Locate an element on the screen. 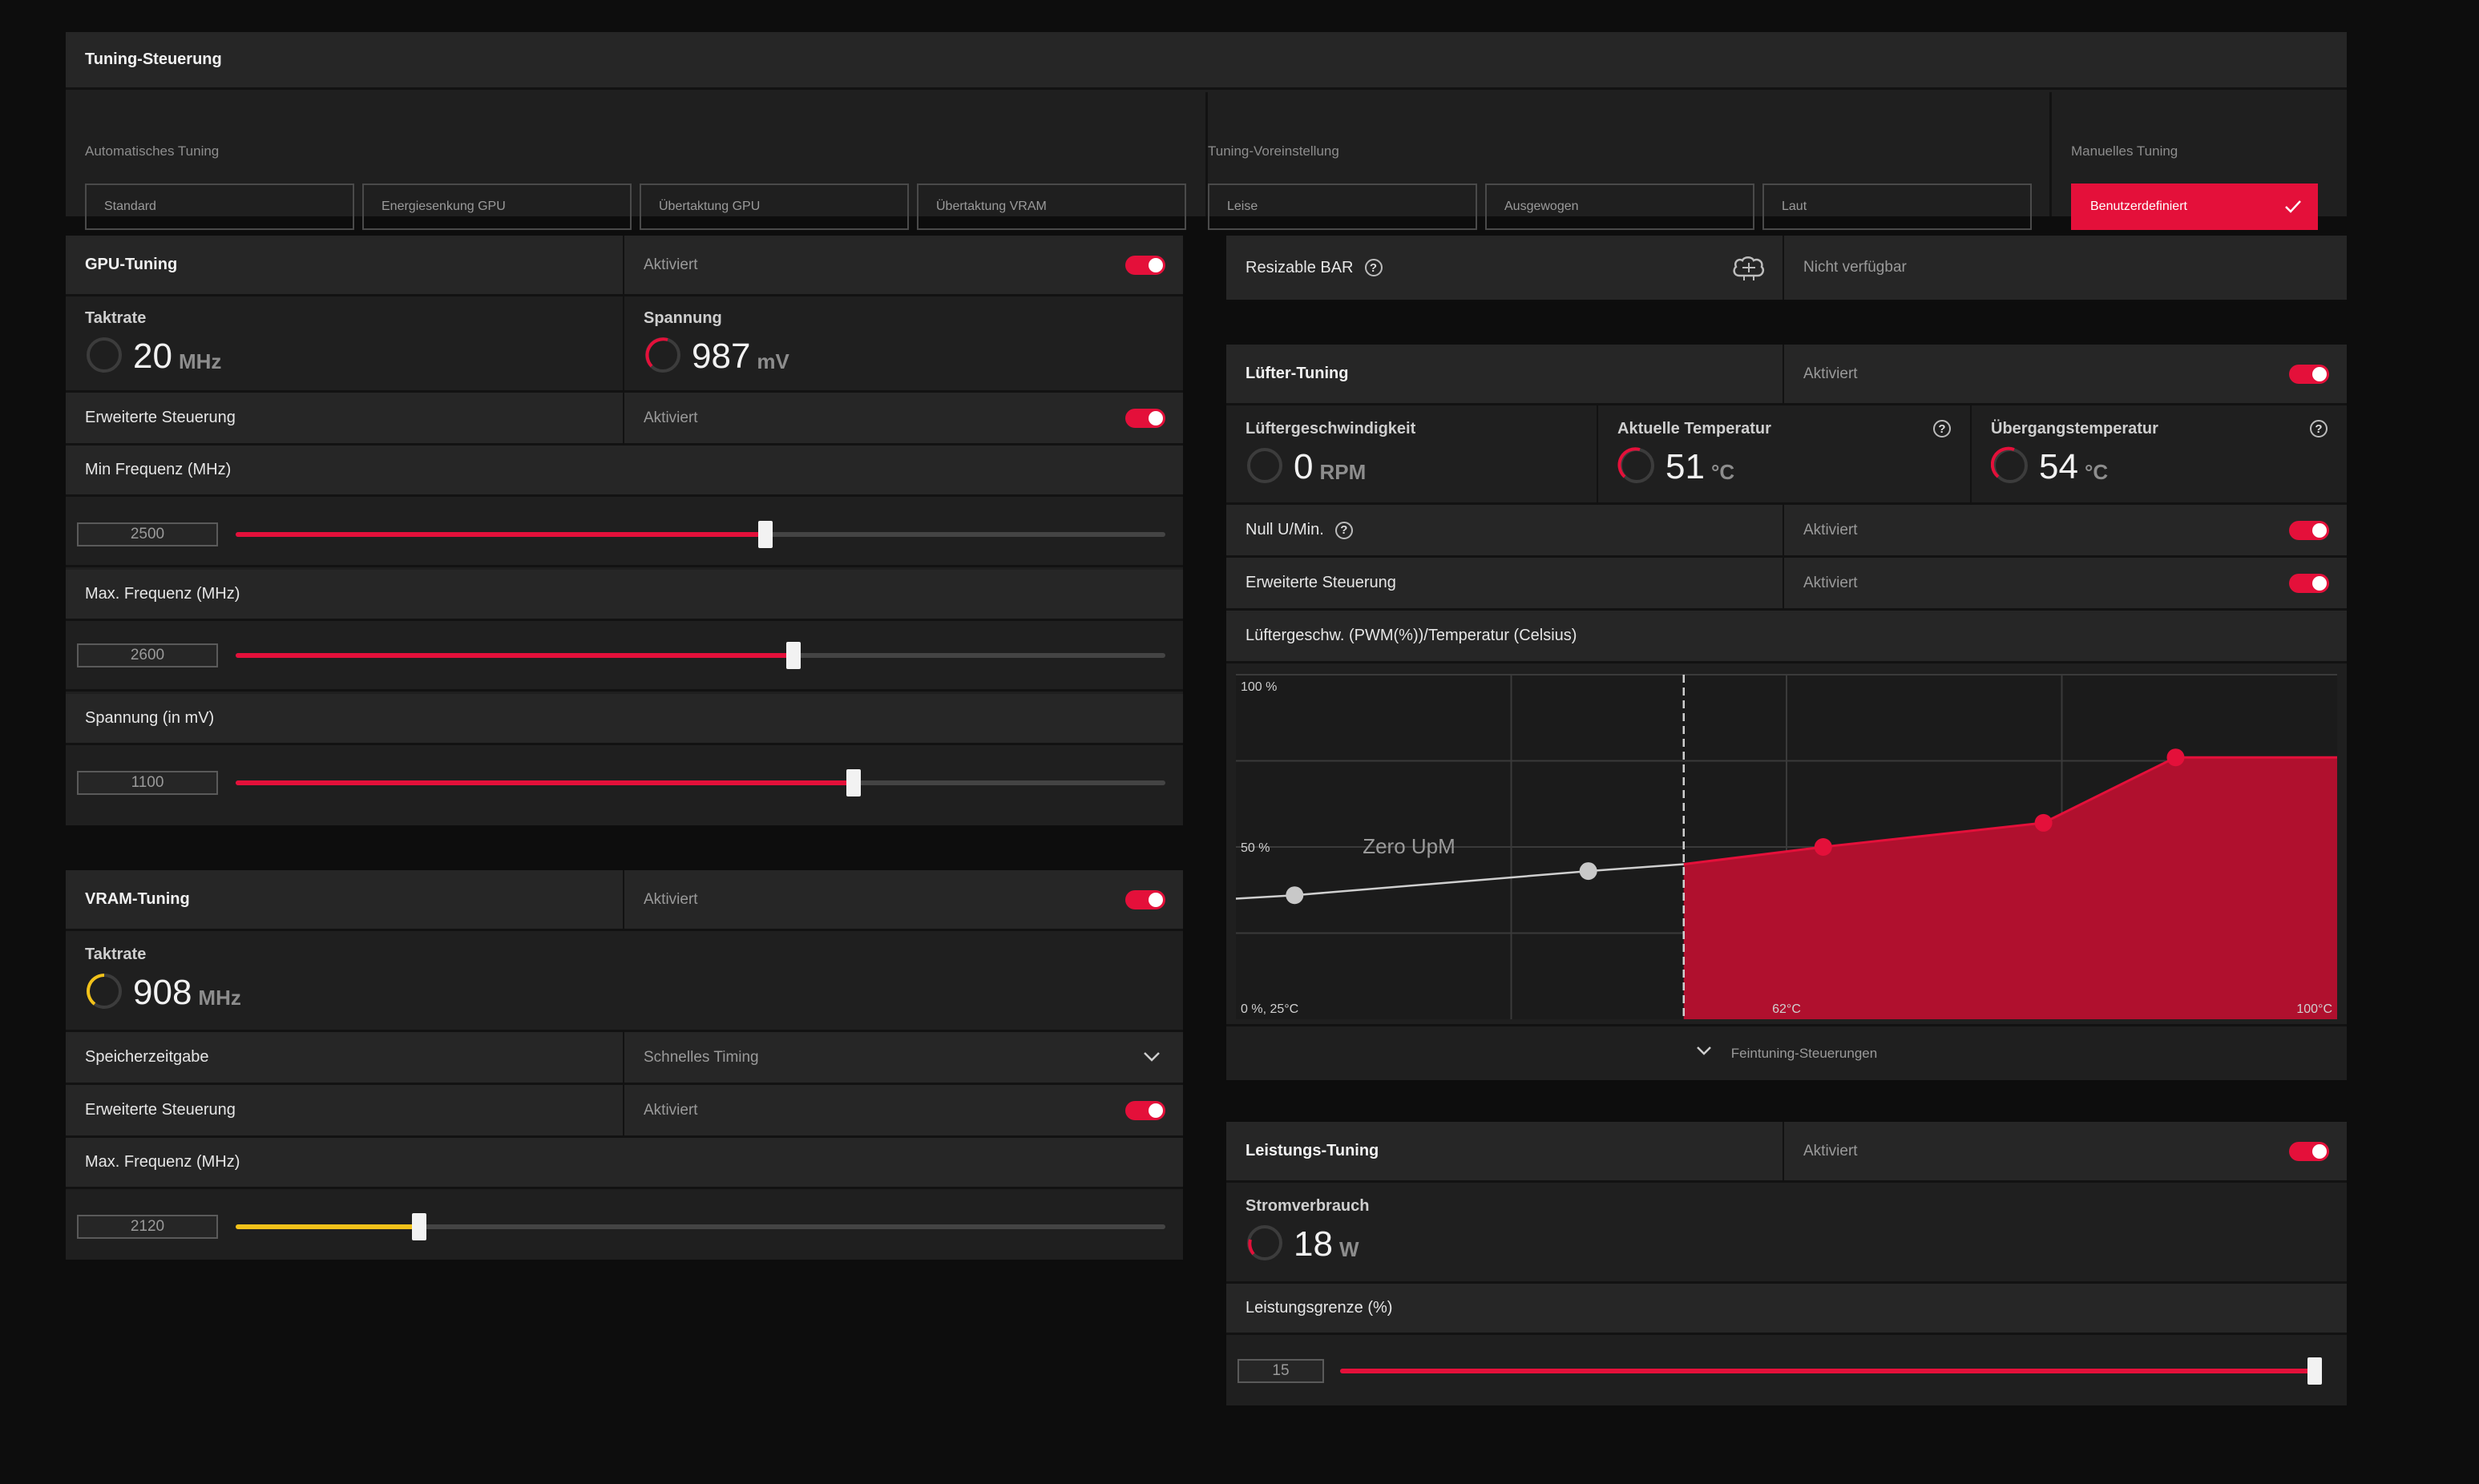 This screenshot has width=2479, height=1484. power-limit-slider-thumb is located at coordinates (2314, 1371).